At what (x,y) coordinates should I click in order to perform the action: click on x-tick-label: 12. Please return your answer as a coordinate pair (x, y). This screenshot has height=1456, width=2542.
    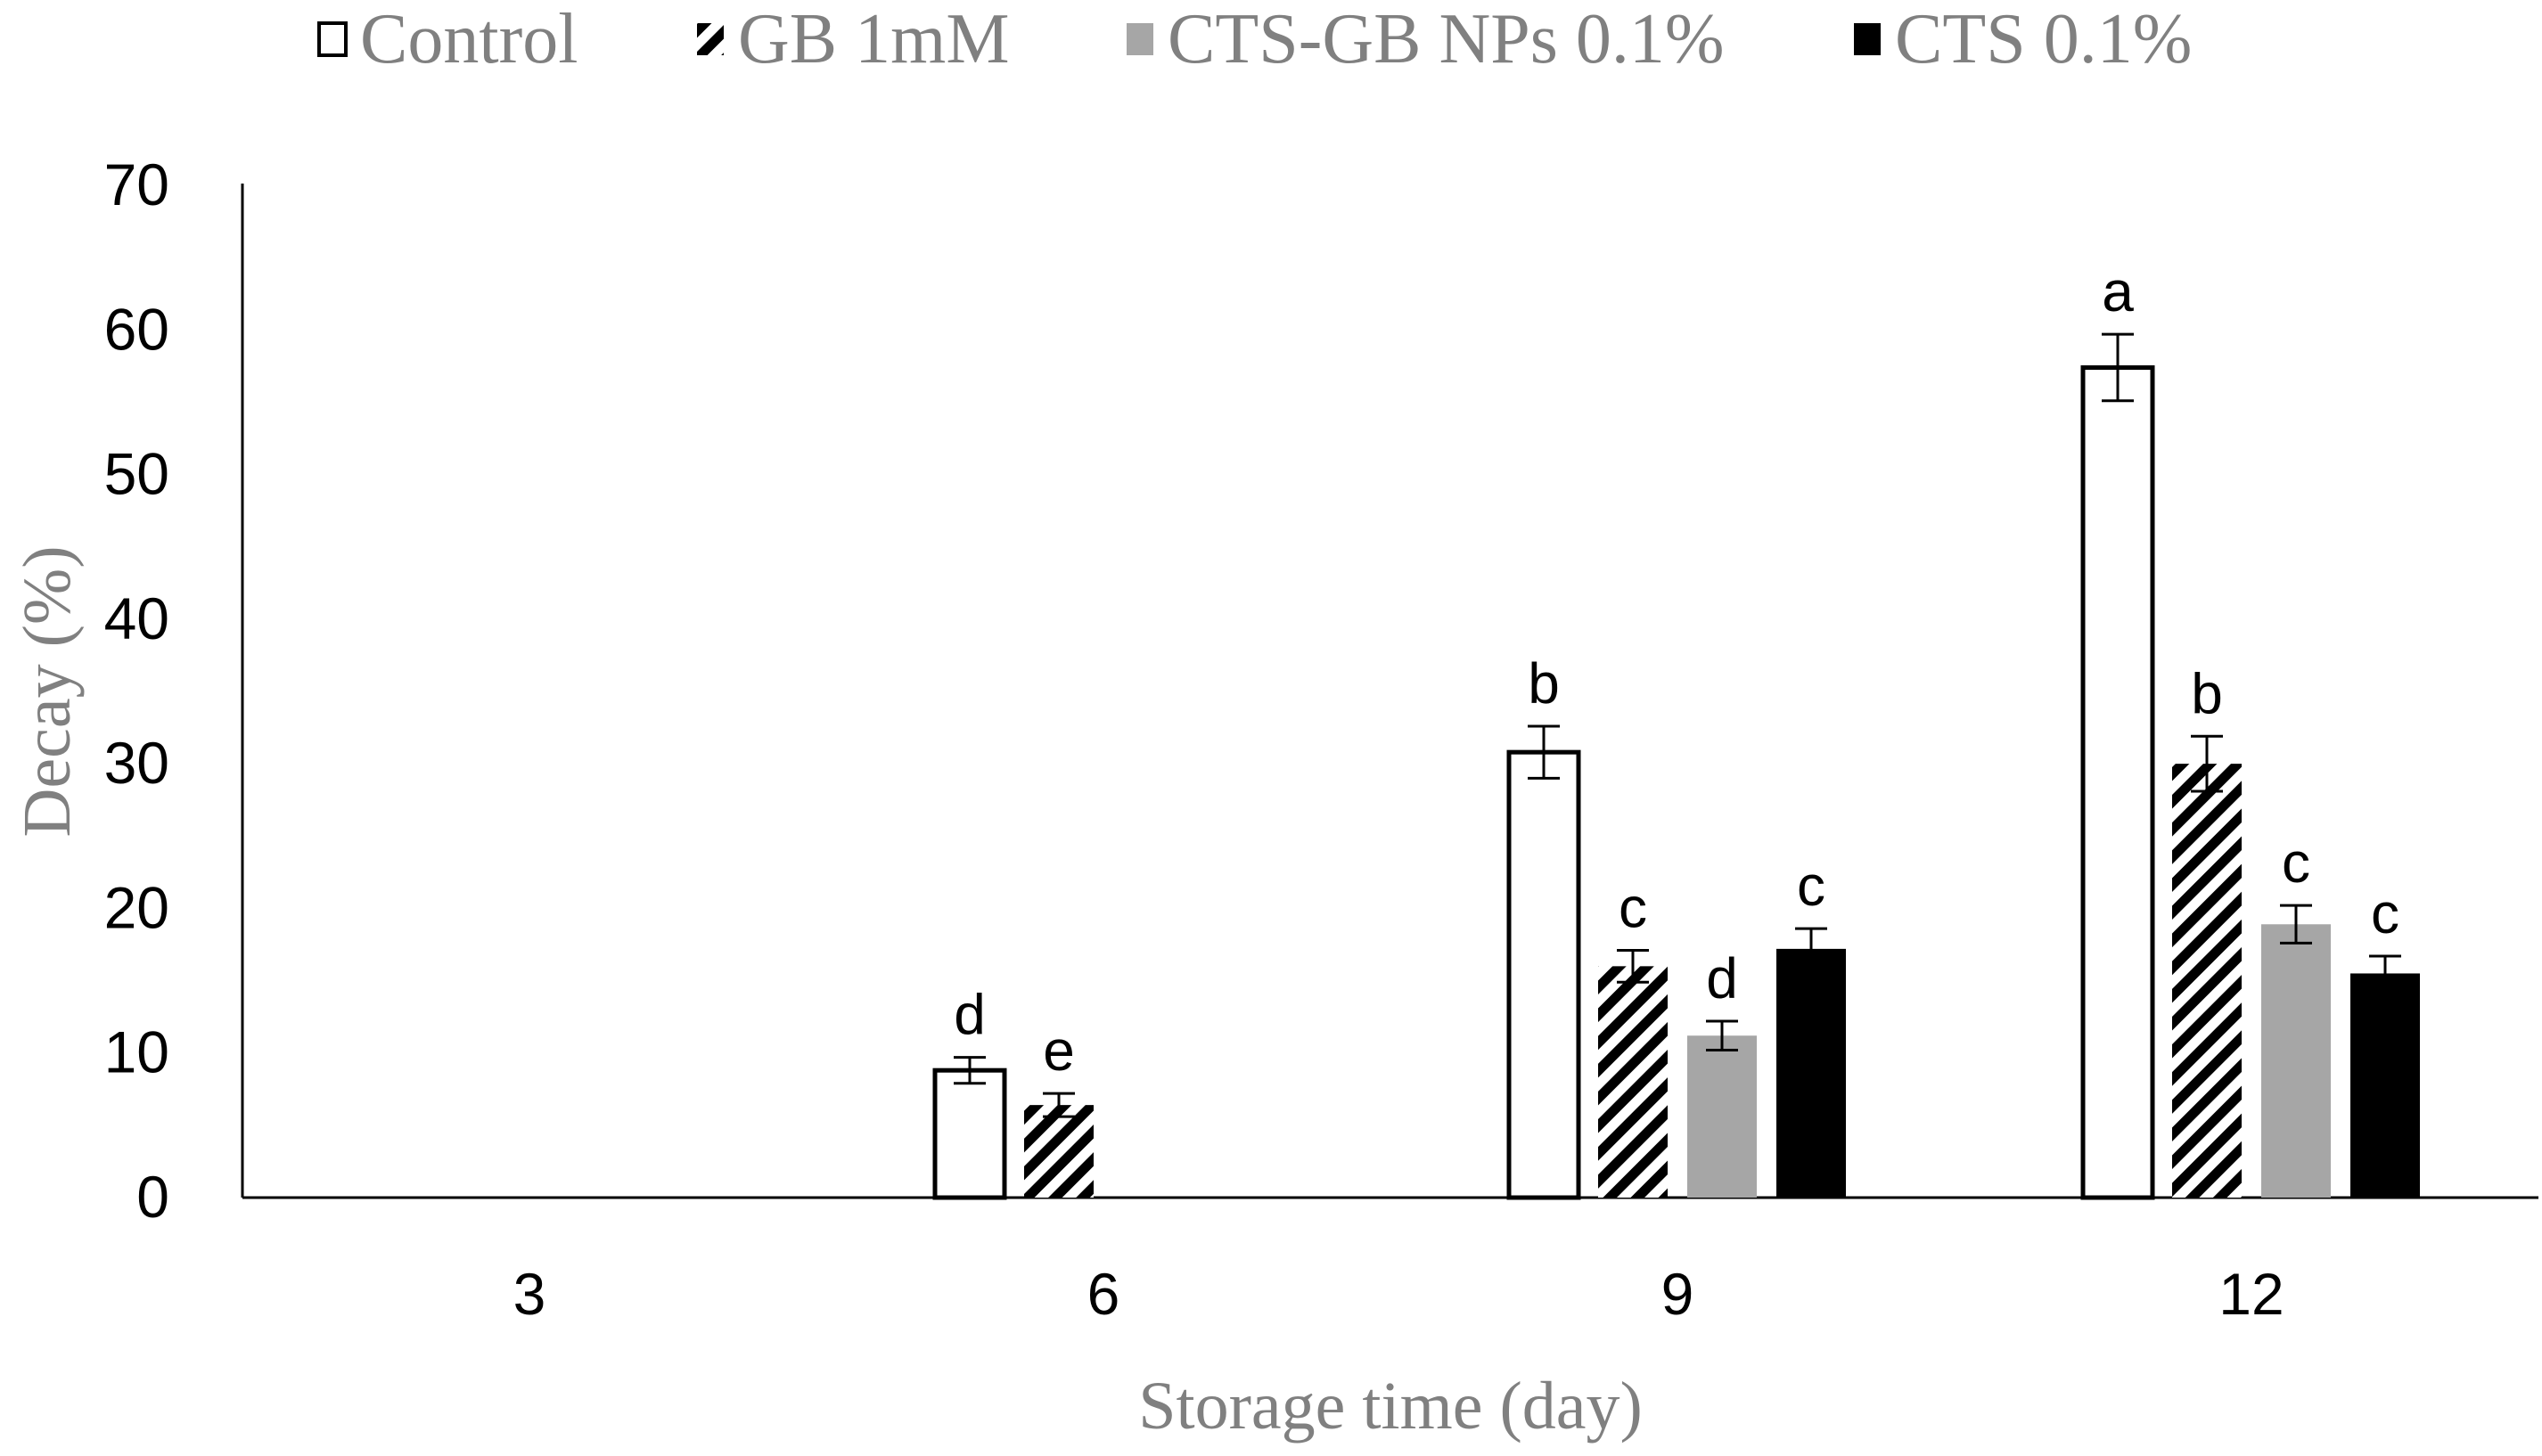
    Looking at the image, I should click on (2251, 1294).